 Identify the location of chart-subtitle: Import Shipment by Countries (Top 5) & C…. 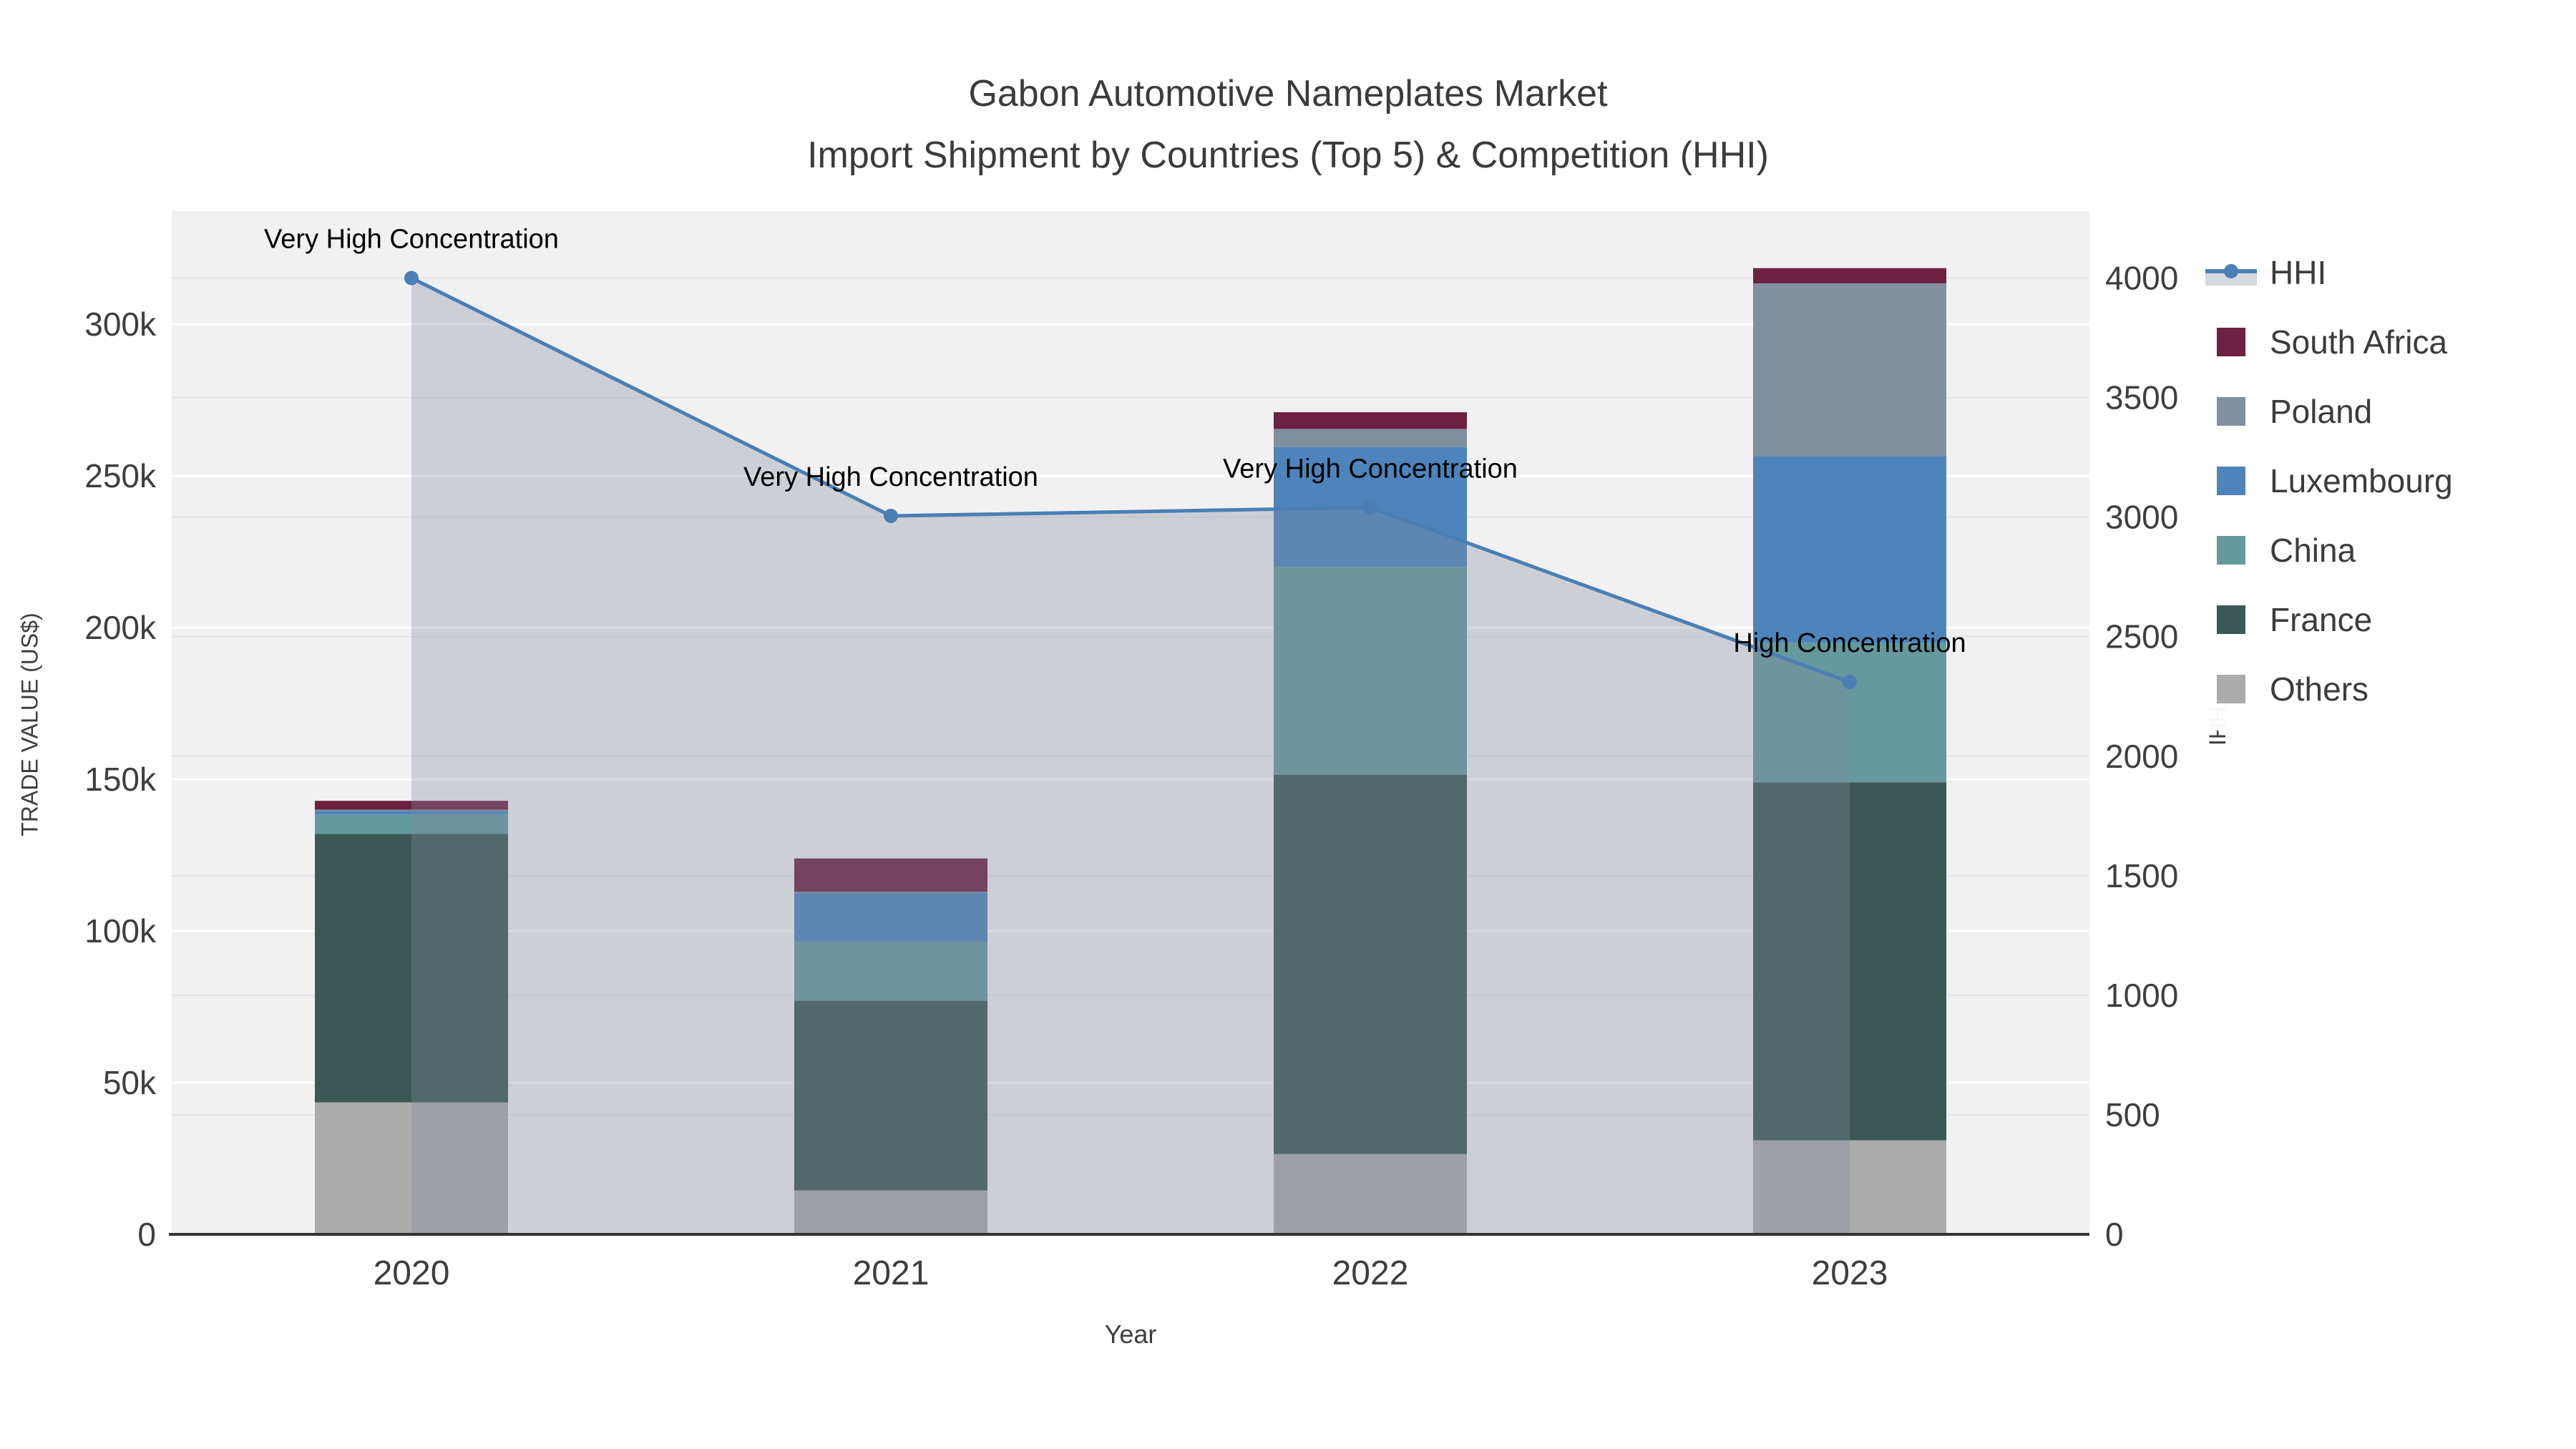
(1288, 155).